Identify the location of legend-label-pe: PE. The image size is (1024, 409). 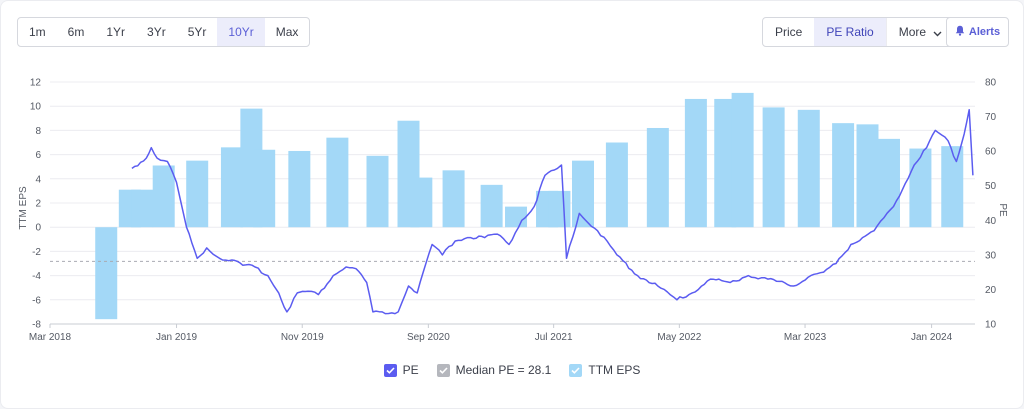
(410, 370).